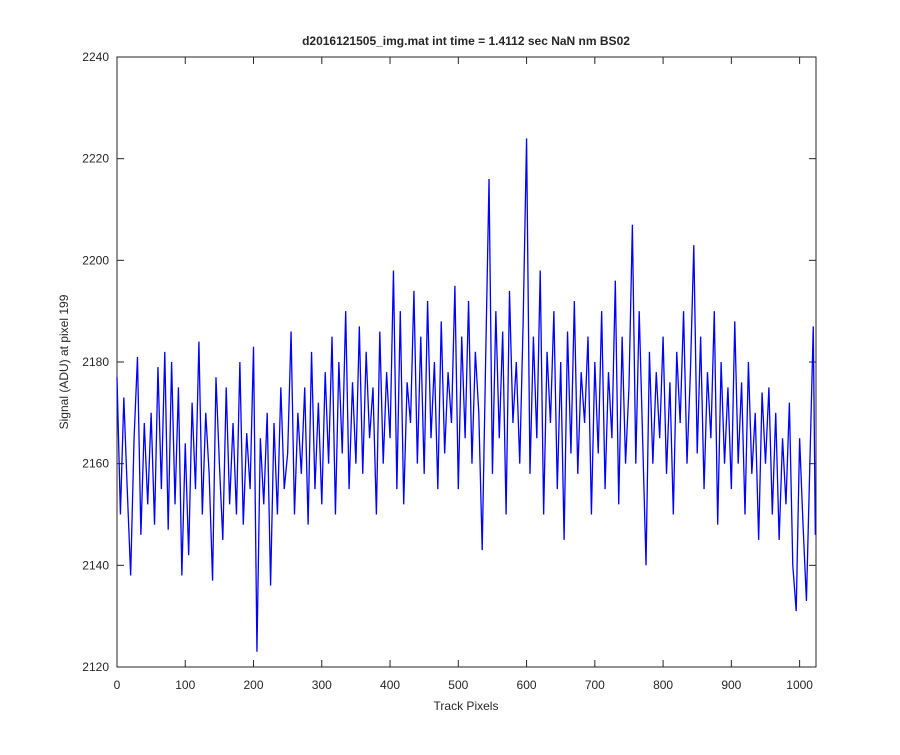  I want to click on x-tick-label: 800, so click(663, 685).